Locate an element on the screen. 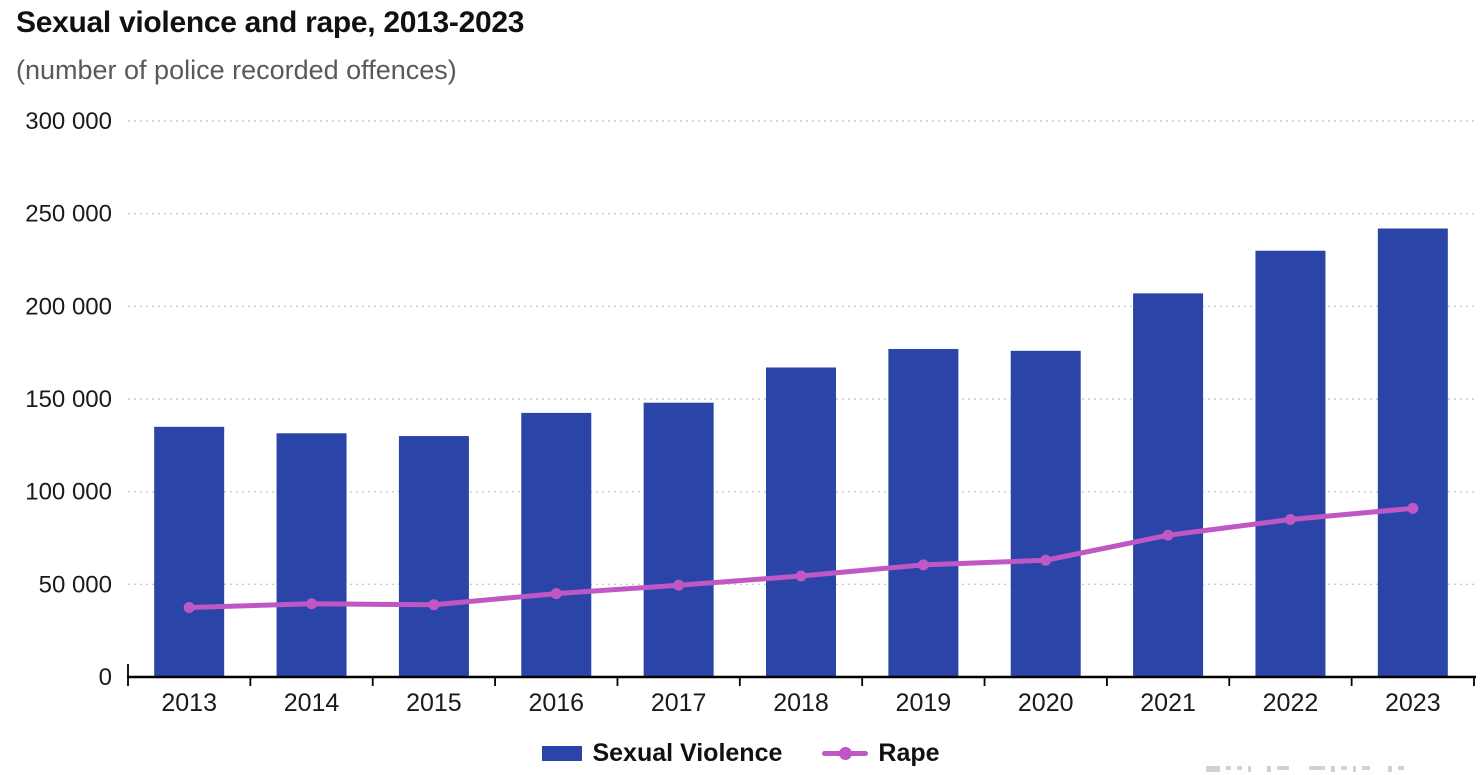  svg-text: 2015 is located at coordinates (434, 703).